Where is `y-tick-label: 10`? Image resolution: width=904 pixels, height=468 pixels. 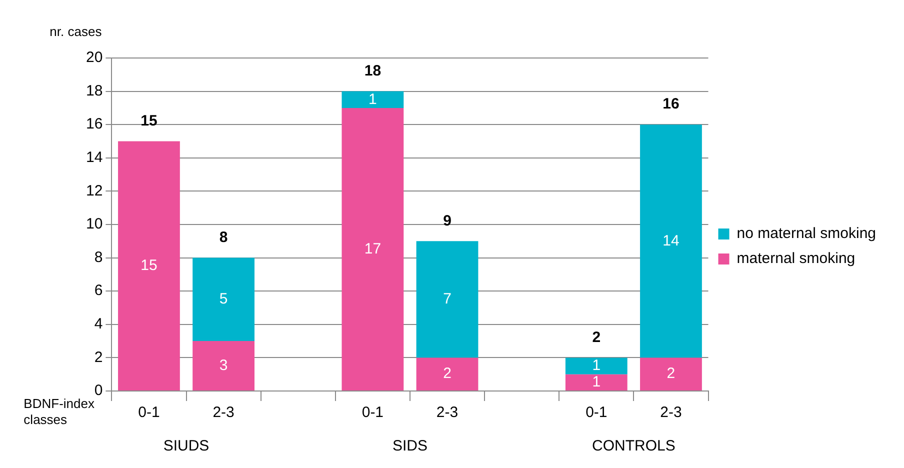 y-tick-label: 10 is located at coordinates (94, 224).